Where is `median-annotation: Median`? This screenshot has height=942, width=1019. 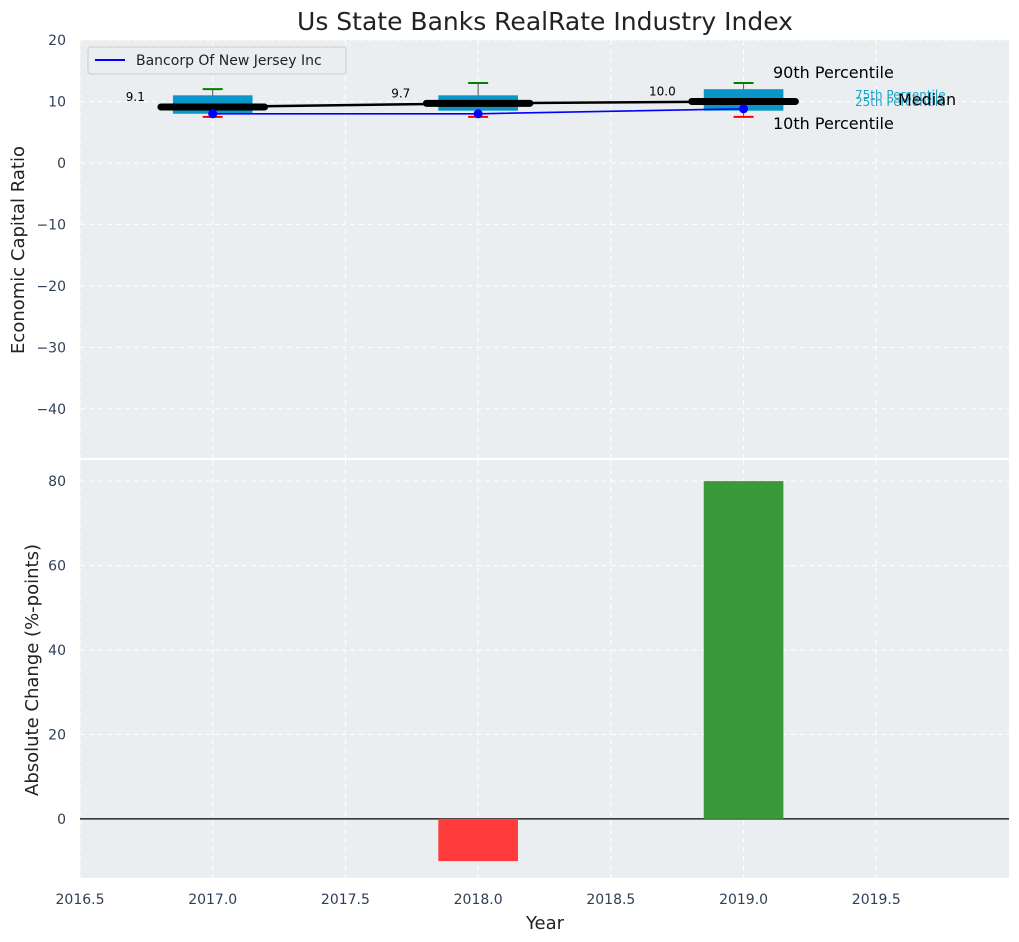 median-annotation: Median is located at coordinates (927, 99).